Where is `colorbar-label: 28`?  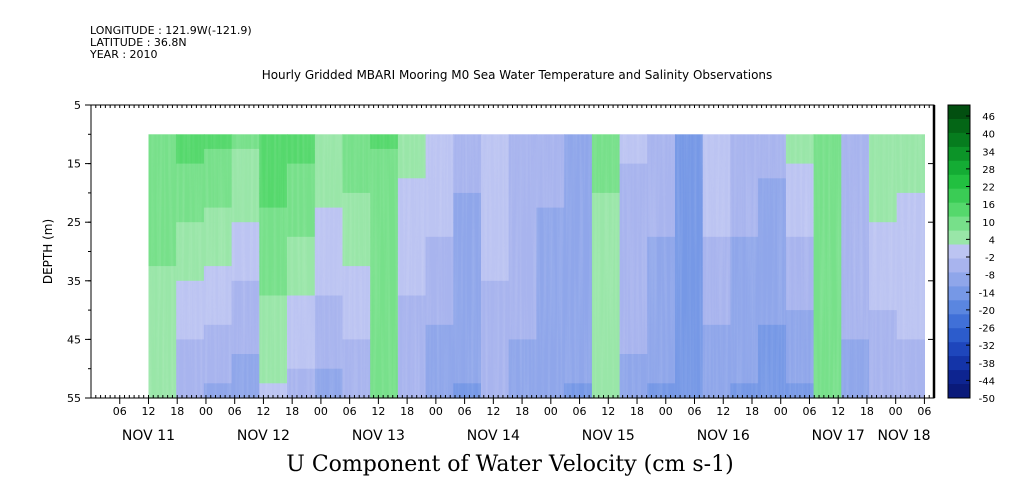
colorbar-label: 28 is located at coordinates (988, 170).